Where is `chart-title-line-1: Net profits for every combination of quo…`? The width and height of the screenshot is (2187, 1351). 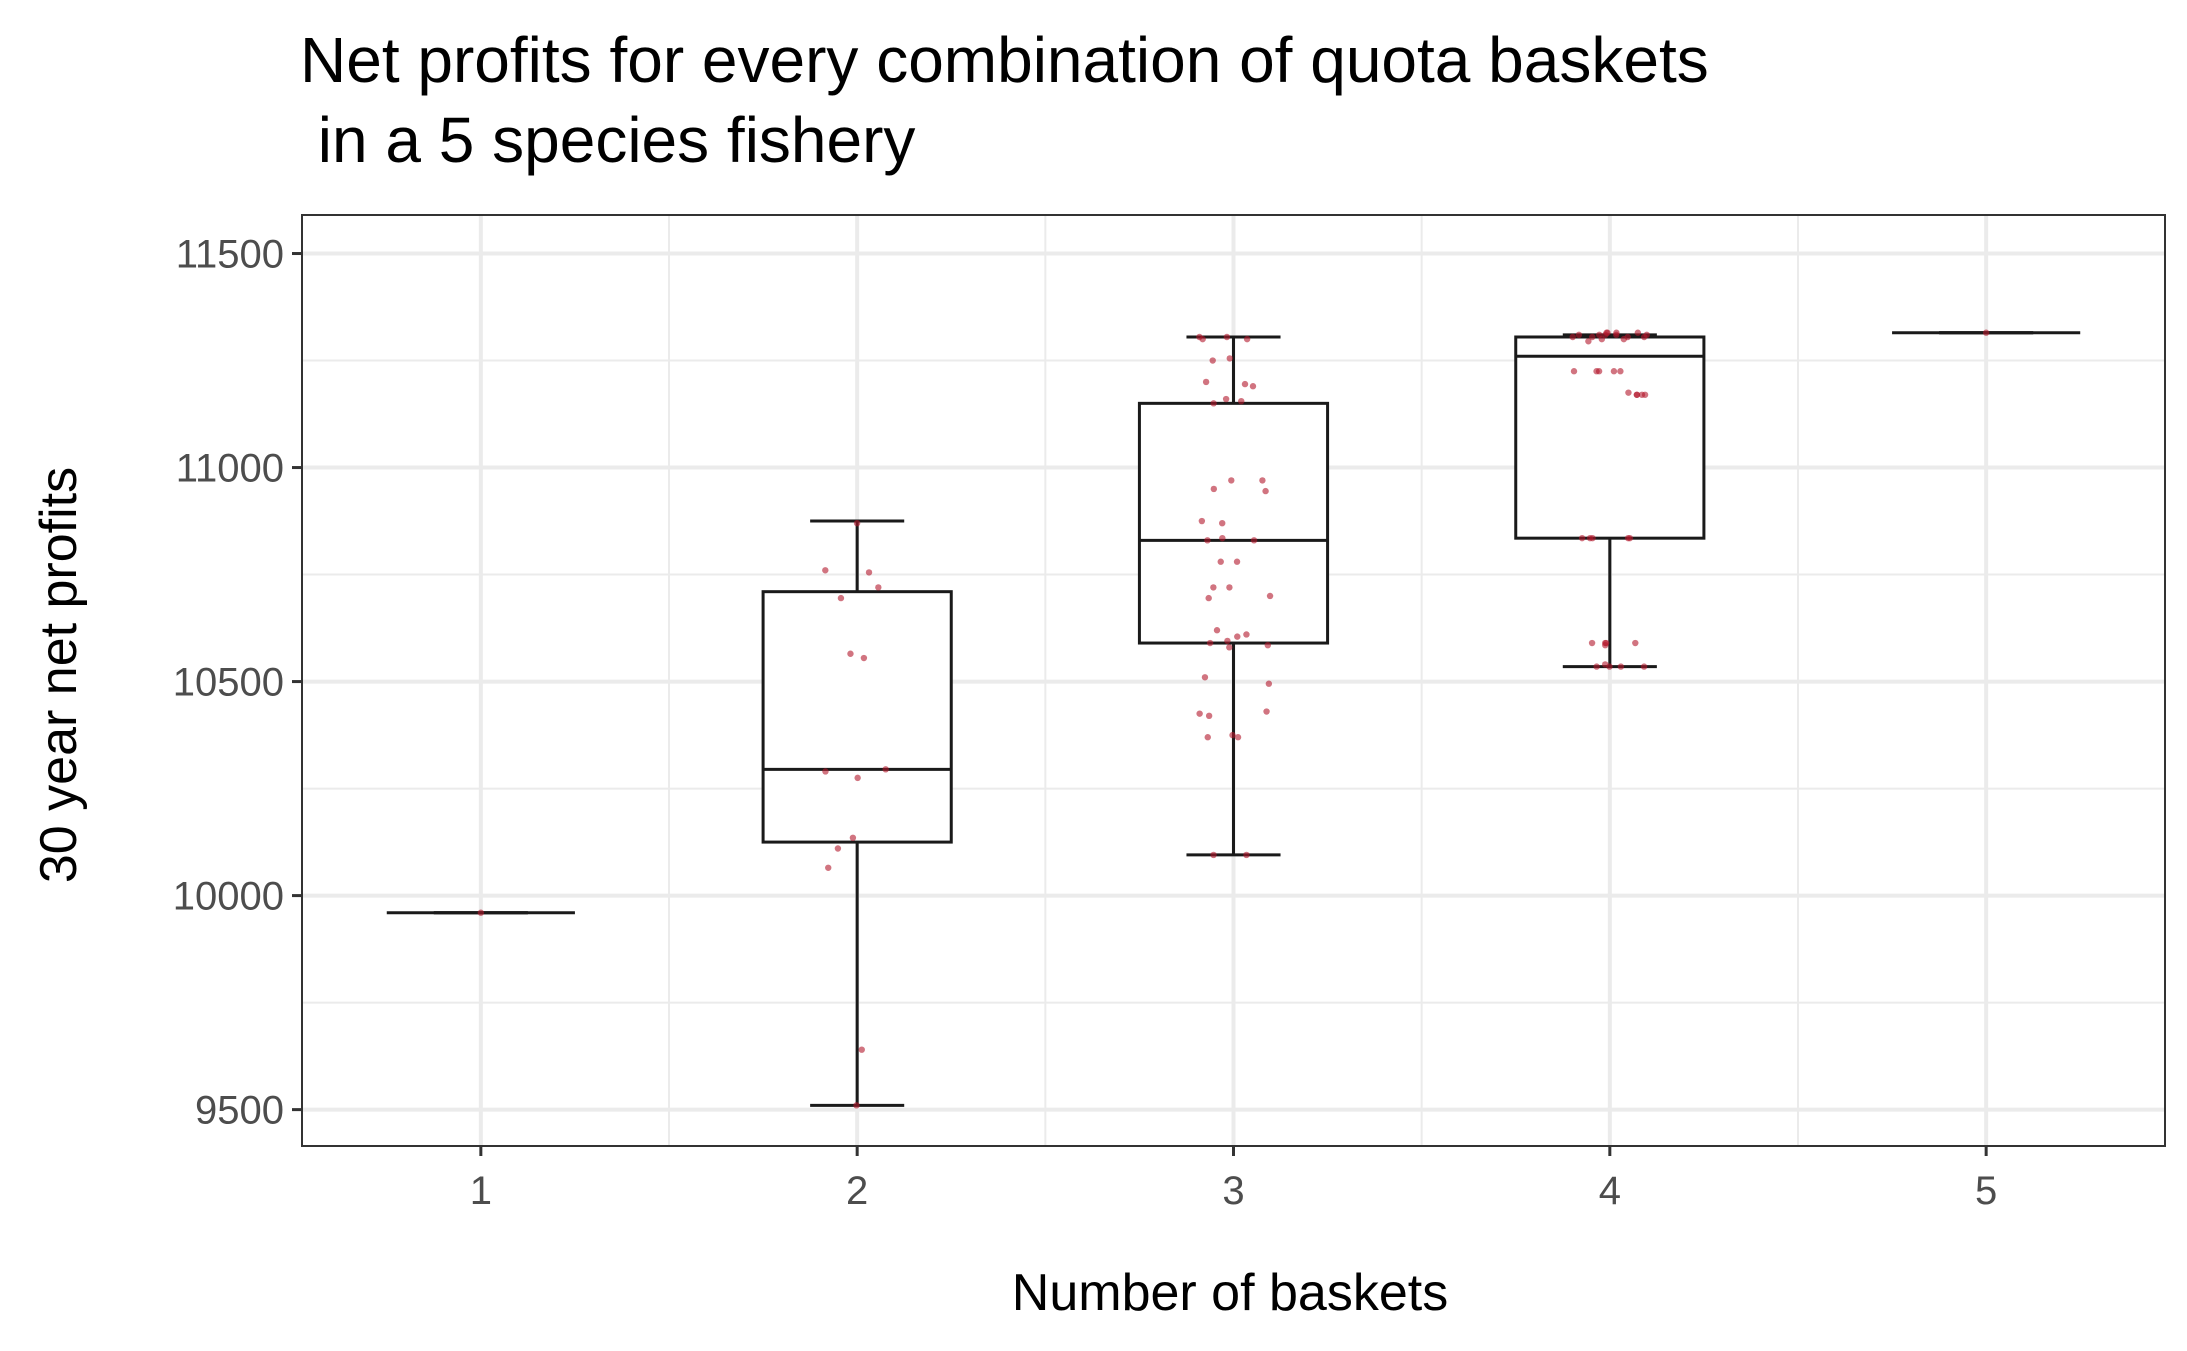
chart-title-line-1: Net profits for every combination of quo… is located at coordinates (1004, 60).